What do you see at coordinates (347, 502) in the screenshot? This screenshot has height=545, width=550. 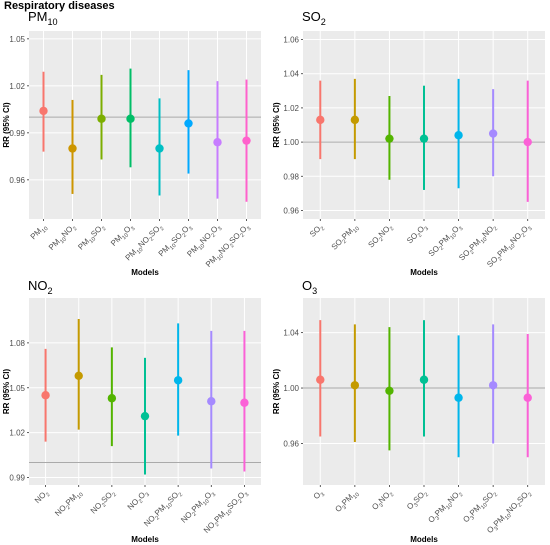 I see `x-tick-label: O3PM10` at bounding box center [347, 502].